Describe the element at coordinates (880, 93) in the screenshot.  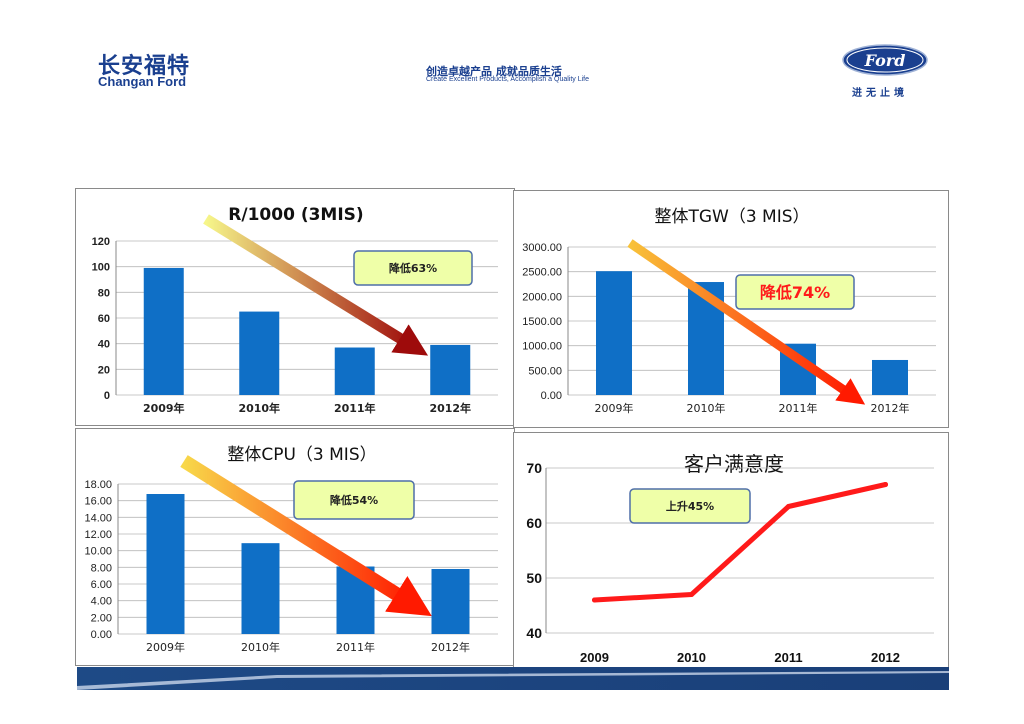
I see `ford-tagline: 进无止境` at that location.